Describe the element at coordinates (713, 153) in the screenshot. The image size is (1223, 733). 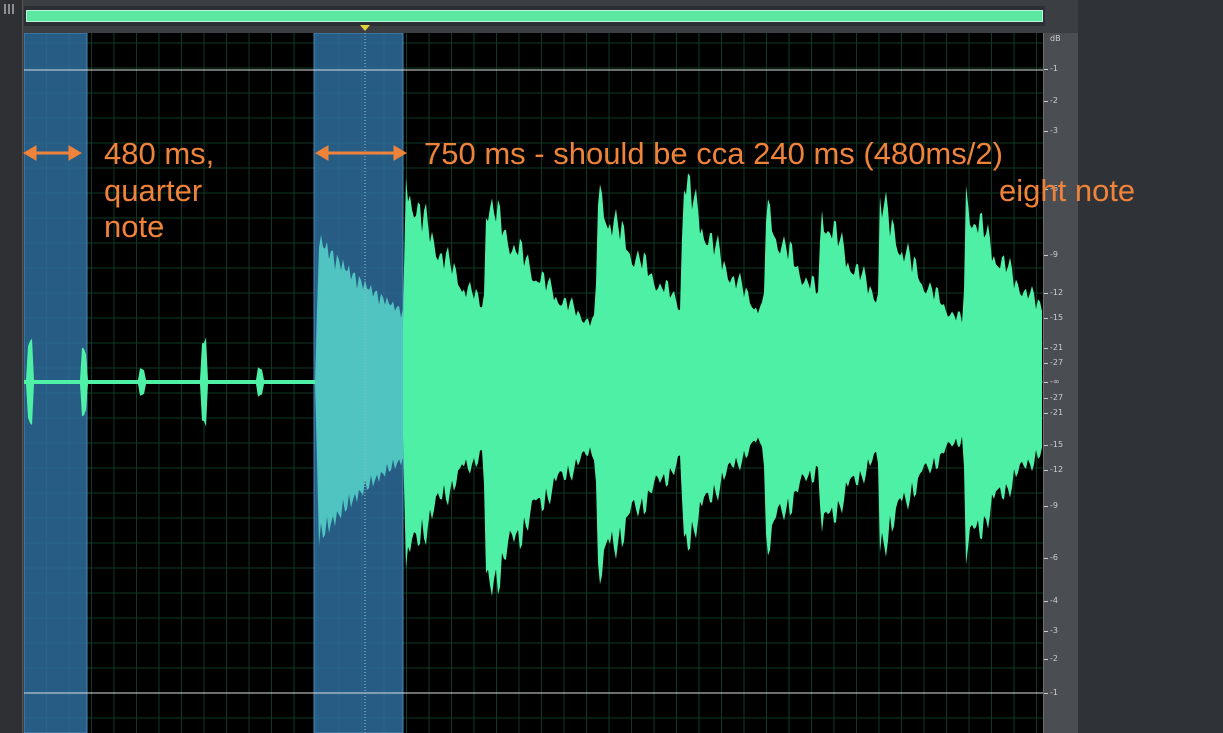
I see `eighth-label: 750 ms - should be cca 240 ms (480ms/2)` at that location.